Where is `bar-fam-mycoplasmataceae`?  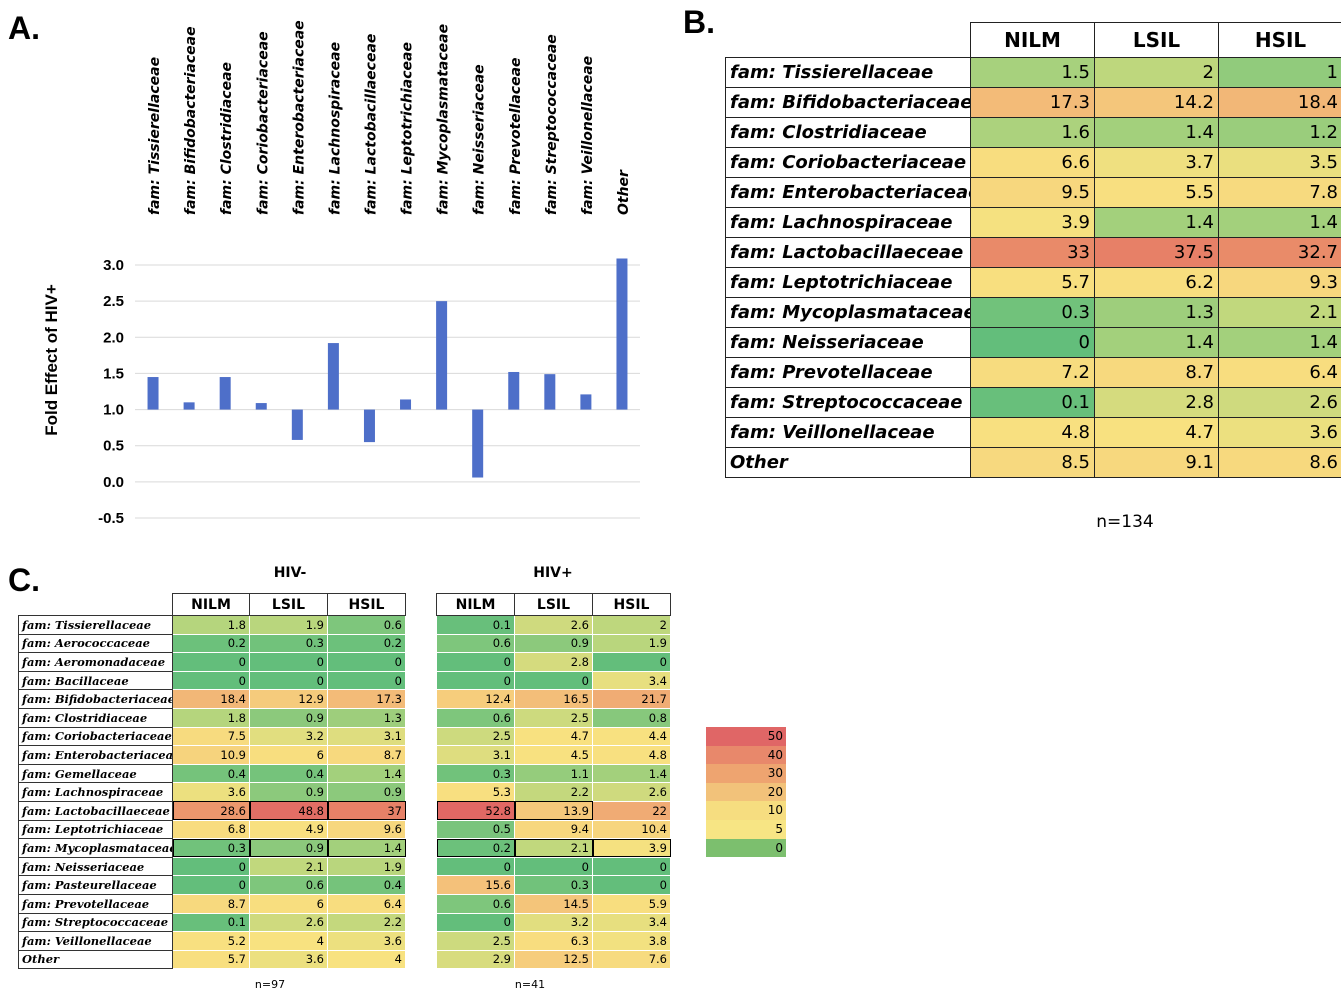
bar-fam-mycoplasmataceae is located at coordinates (442, 355).